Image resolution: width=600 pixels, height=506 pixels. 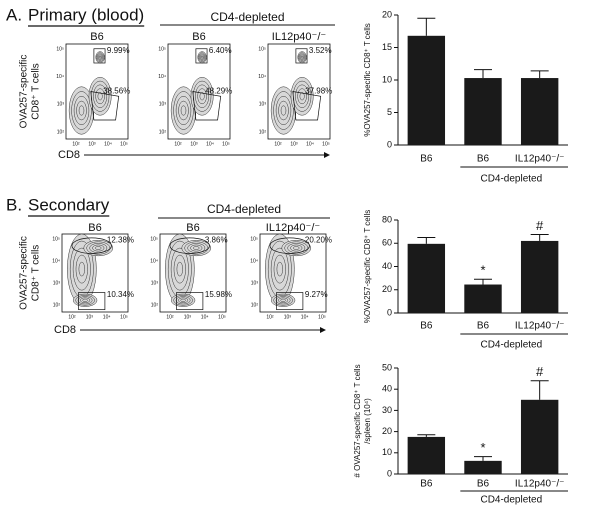 I want to click on panel-label: A., so click(x=14, y=14).